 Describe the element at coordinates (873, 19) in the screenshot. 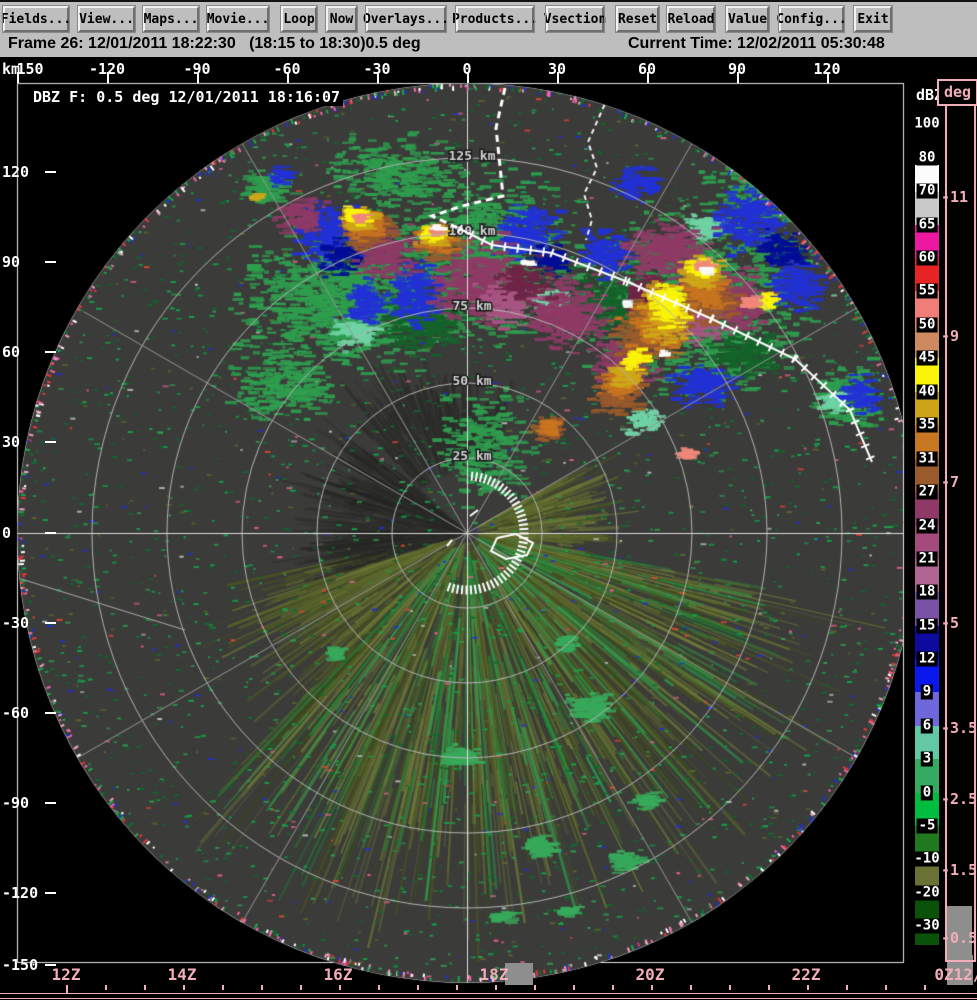

I see `toolbar-button-exit: Exit` at that location.